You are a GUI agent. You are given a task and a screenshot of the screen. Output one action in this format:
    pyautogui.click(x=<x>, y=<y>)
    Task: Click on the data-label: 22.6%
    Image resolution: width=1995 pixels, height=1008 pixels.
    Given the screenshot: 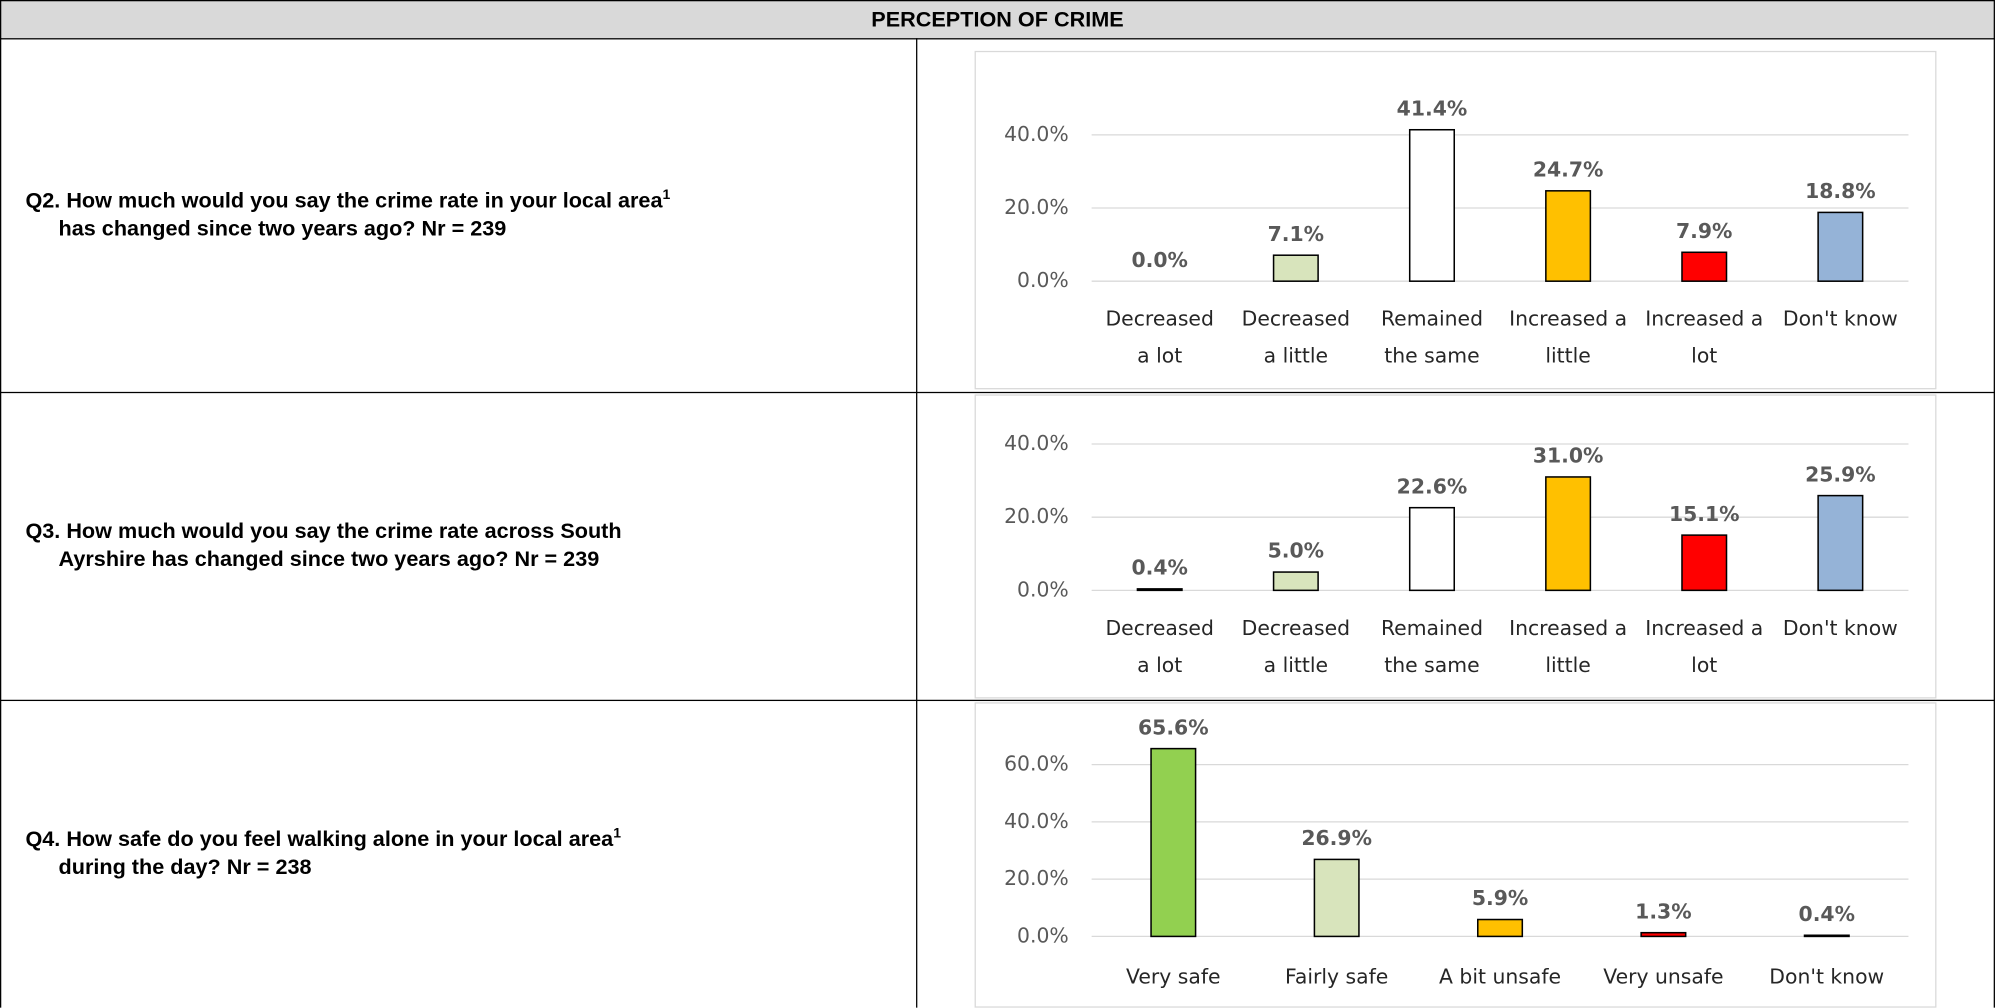 What is the action you would take?
    pyautogui.click(x=1432, y=486)
    